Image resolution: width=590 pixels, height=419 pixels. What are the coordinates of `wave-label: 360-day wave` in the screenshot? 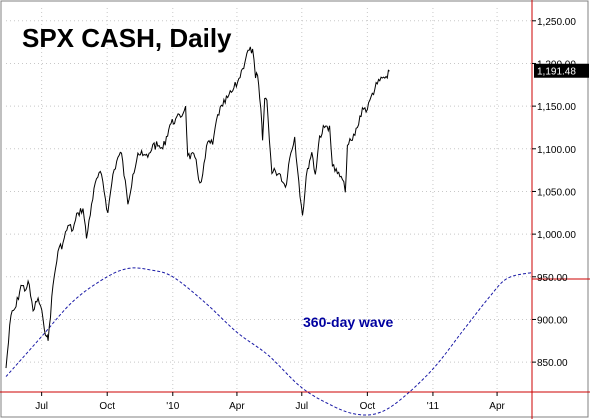 It's located at (348, 322).